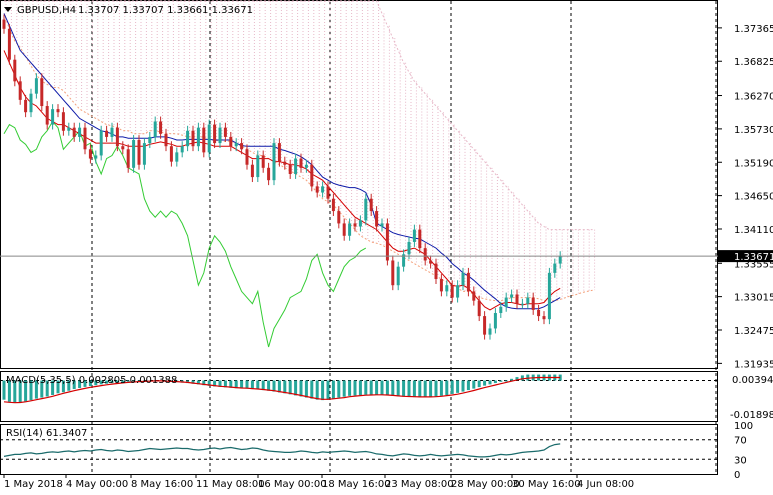 Image resolution: width=773 pixels, height=495 pixels. What do you see at coordinates (419, 484) in the screenshot?
I see `time-tick-label: 23 May 08:00` at bounding box center [419, 484].